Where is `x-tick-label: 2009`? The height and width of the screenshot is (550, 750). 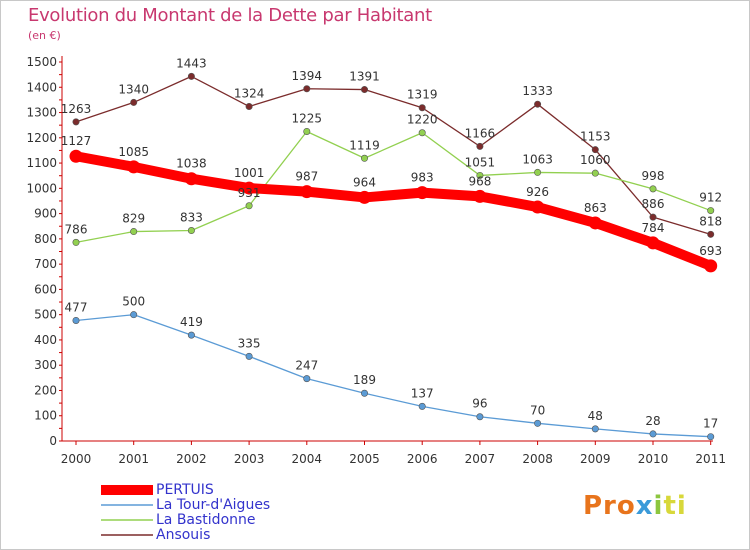 x-tick-label: 2009 is located at coordinates (595, 459).